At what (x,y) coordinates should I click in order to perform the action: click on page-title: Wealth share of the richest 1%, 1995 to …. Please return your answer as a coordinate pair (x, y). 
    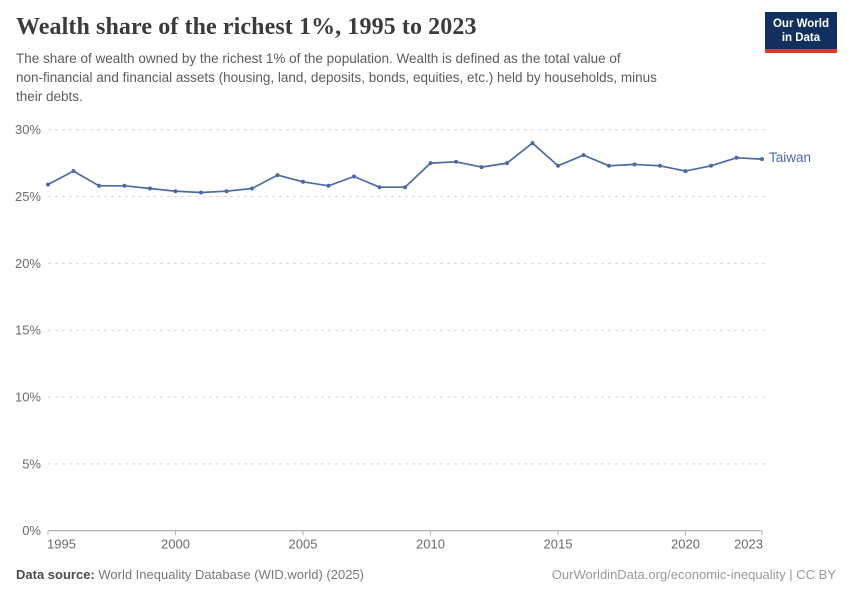
    Looking at the image, I should click on (246, 27).